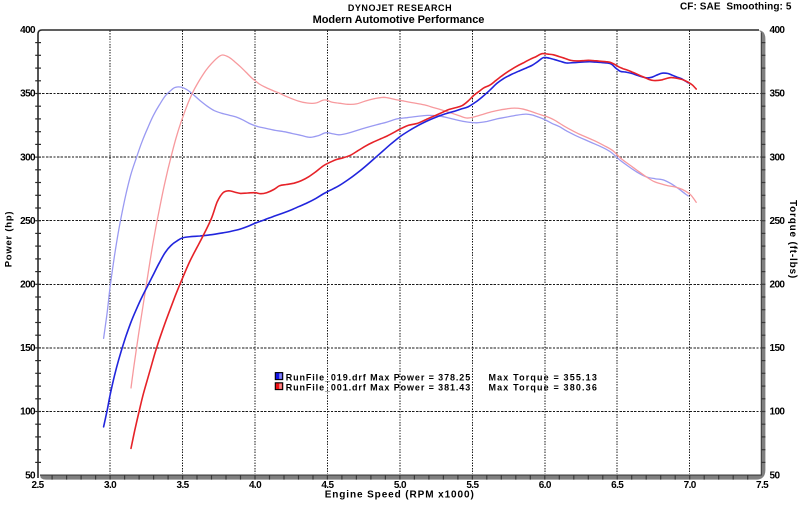  What do you see at coordinates (736, 7) in the screenshot?
I see `svg-text: CF: SAE Smoothing: 5` at bounding box center [736, 7].